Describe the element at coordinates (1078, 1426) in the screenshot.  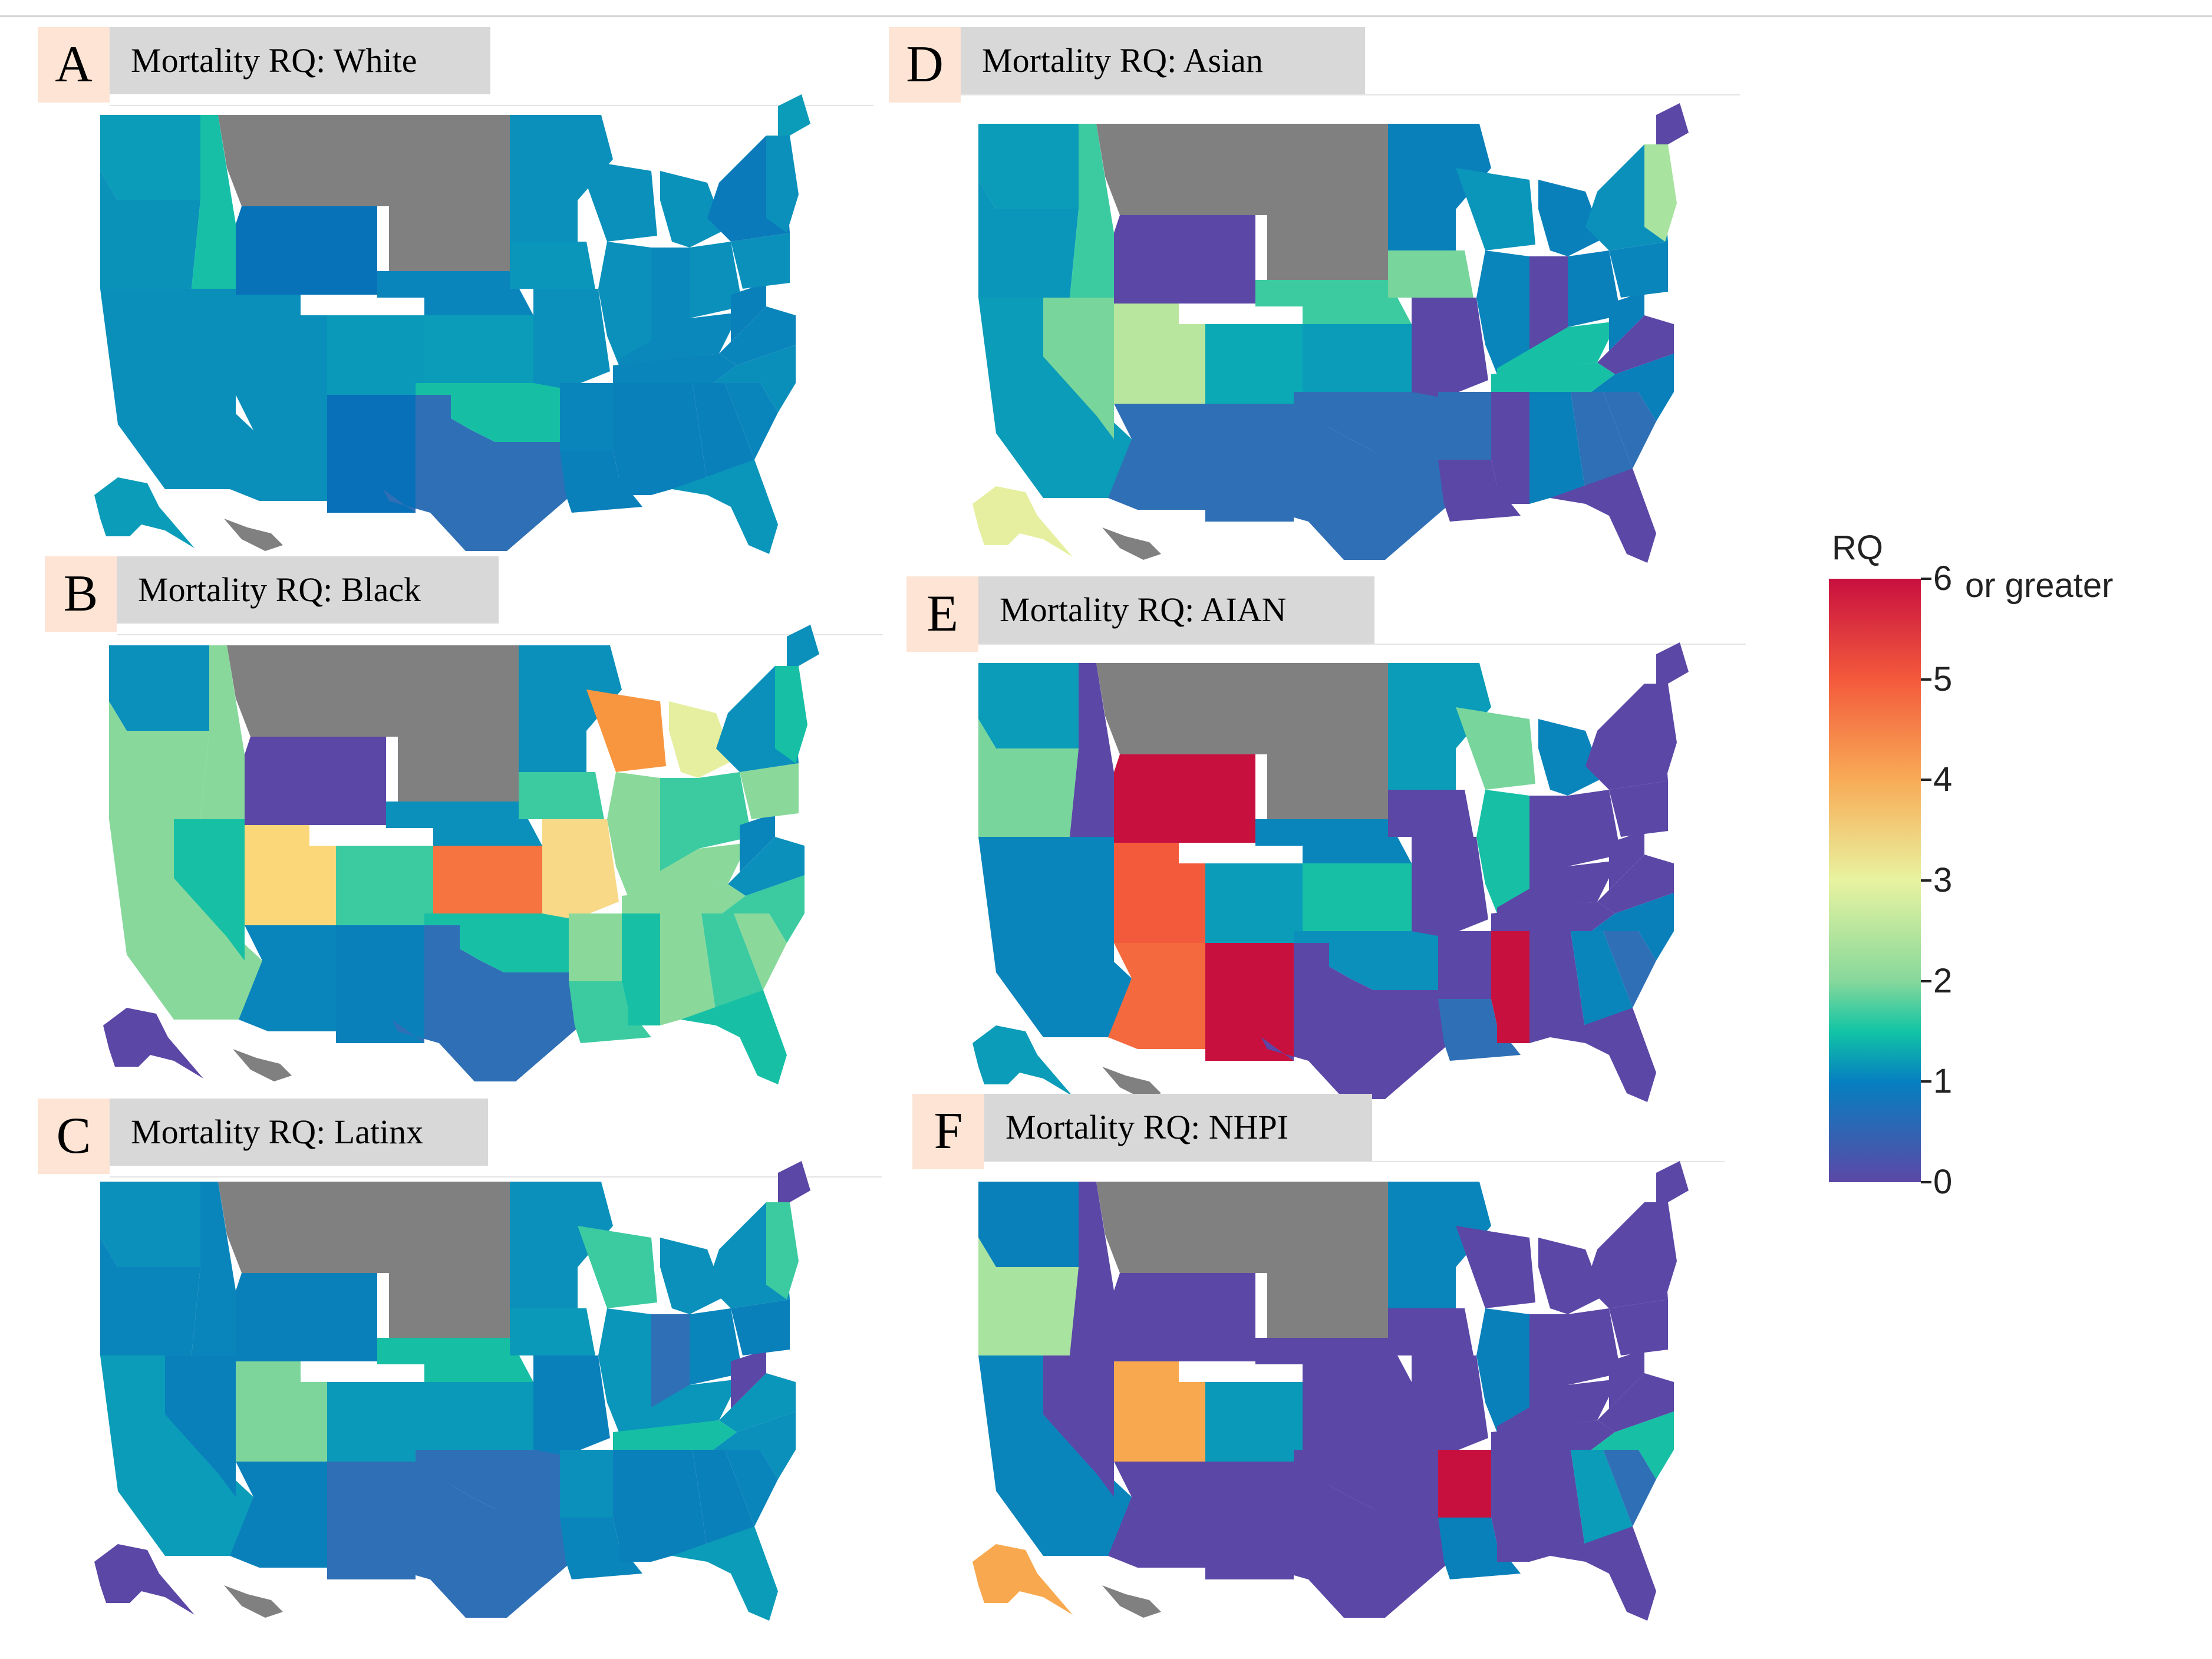
I see `state-nv` at that location.